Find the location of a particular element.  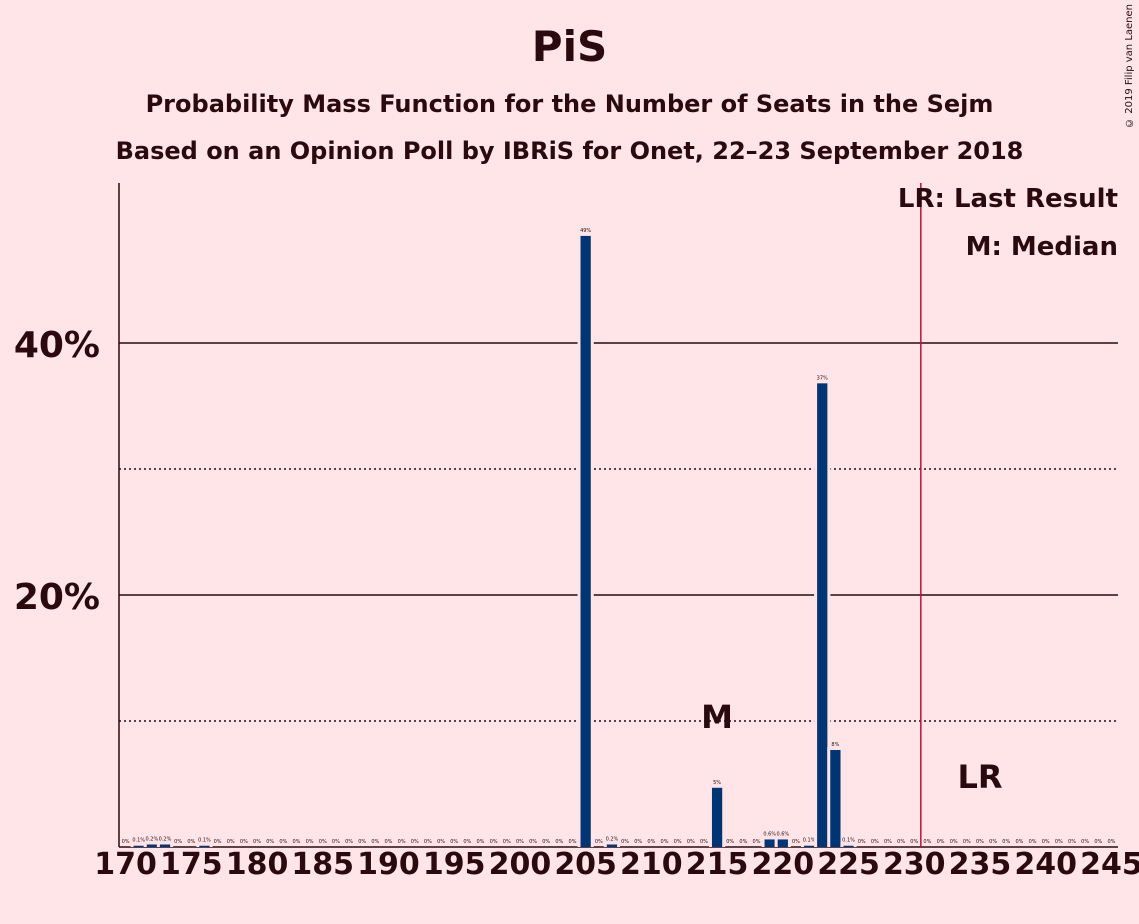

bar-value-label: 0.6% is located at coordinates (769, 834).